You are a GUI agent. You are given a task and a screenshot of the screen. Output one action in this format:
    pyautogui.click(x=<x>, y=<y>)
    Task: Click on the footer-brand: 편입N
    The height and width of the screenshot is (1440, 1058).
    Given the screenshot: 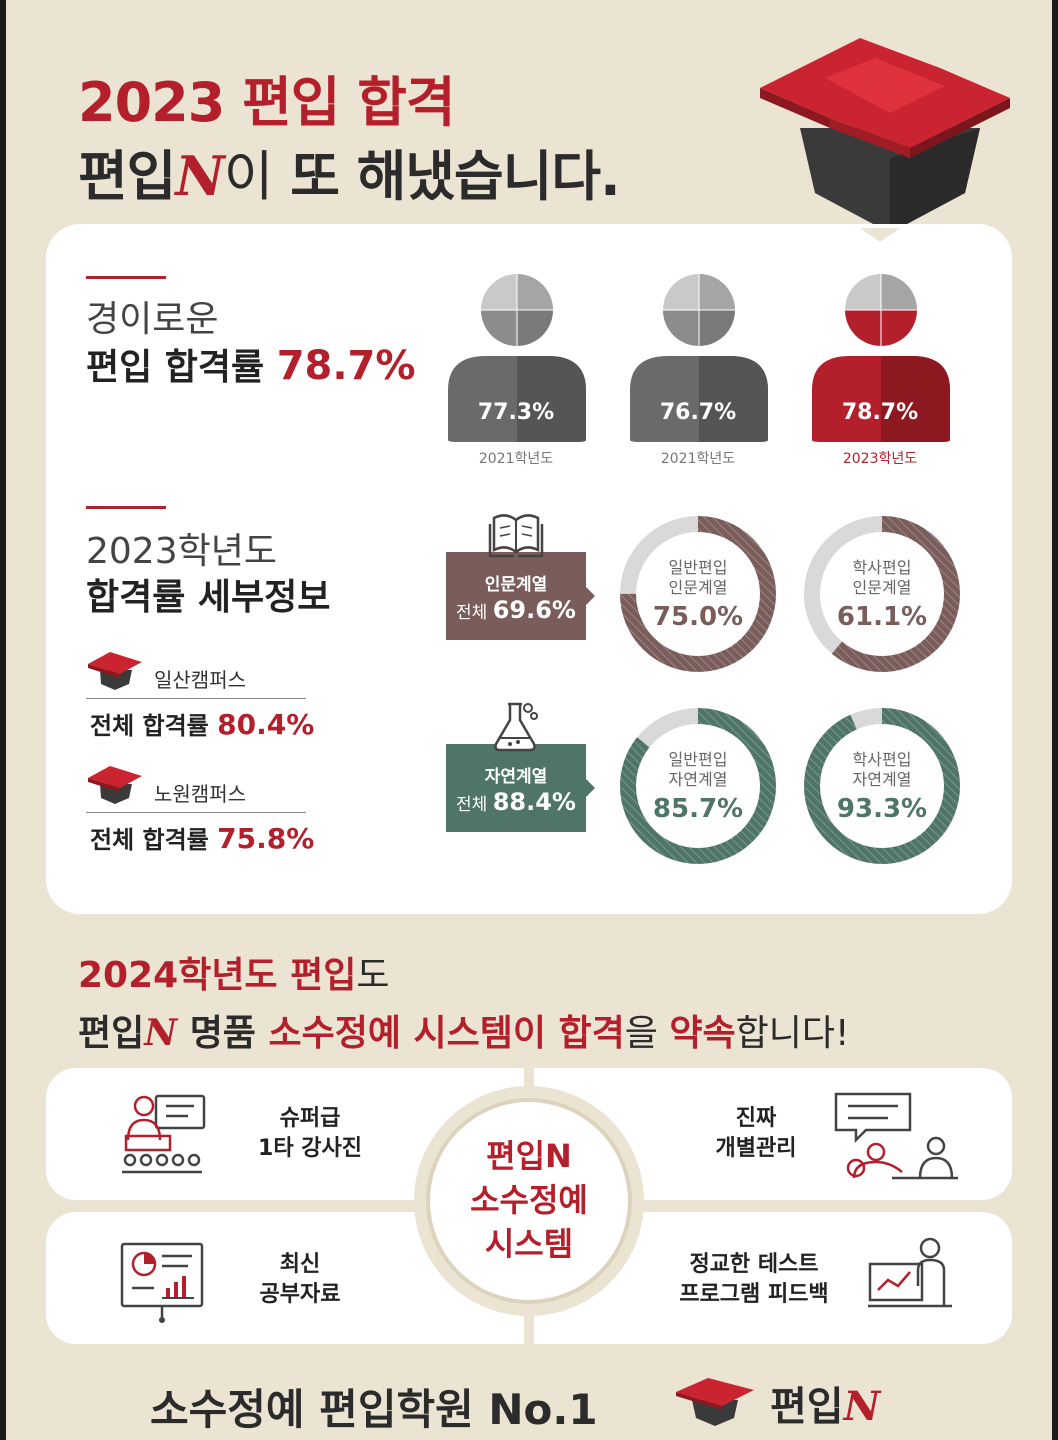 What is the action you would take?
    pyautogui.click(x=825, y=1406)
    